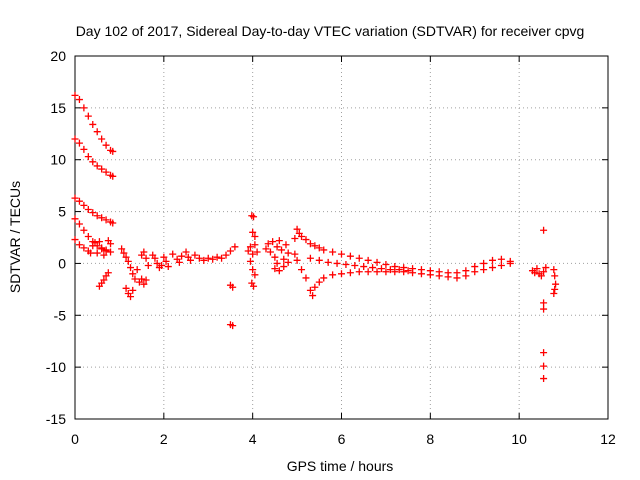 This screenshot has width=640, height=480. What do you see at coordinates (62, 263) in the screenshot?
I see `y-tick-label: 0` at bounding box center [62, 263].